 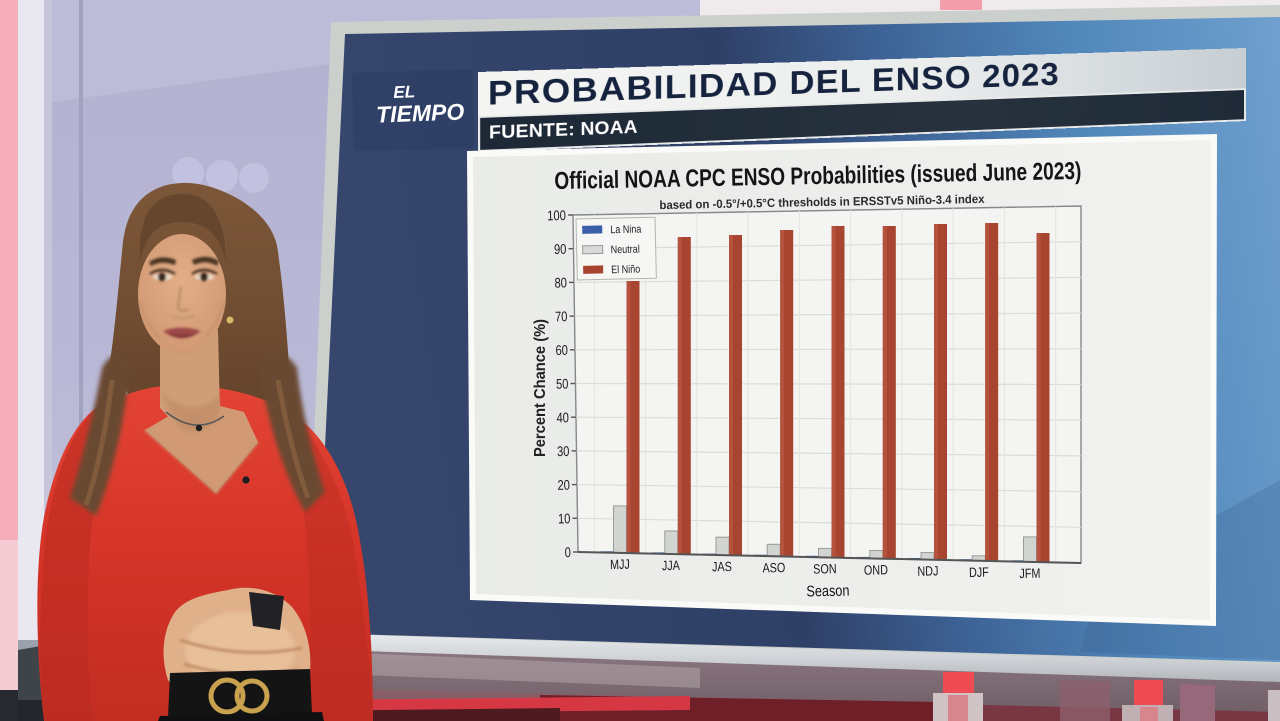 I want to click on svg-text: ASO, so click(x=773, y=568).